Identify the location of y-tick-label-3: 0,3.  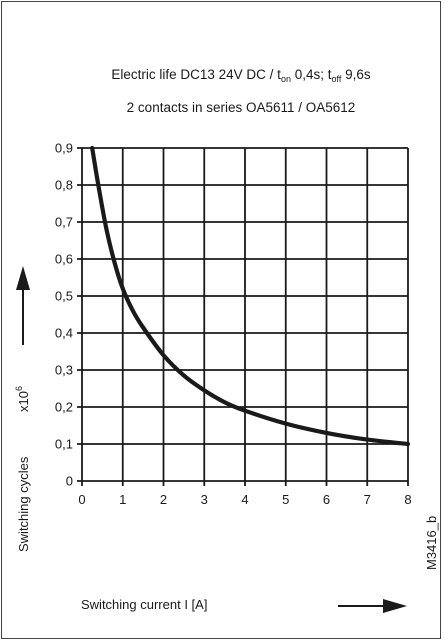
(64, 370).